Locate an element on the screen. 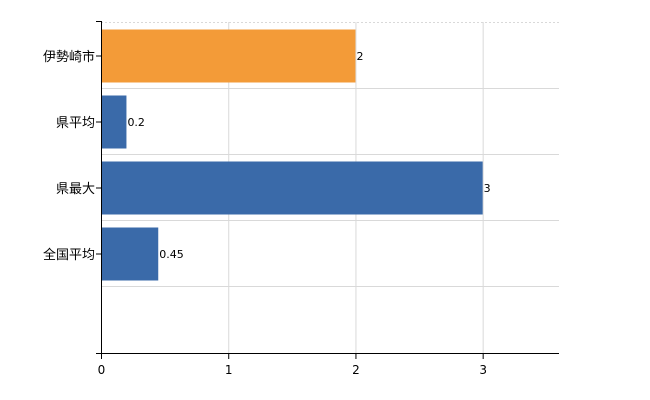 The height and width of the screenshot is (400, 650). x-tick-label-0: 0 is located at coordinates (102, 370).